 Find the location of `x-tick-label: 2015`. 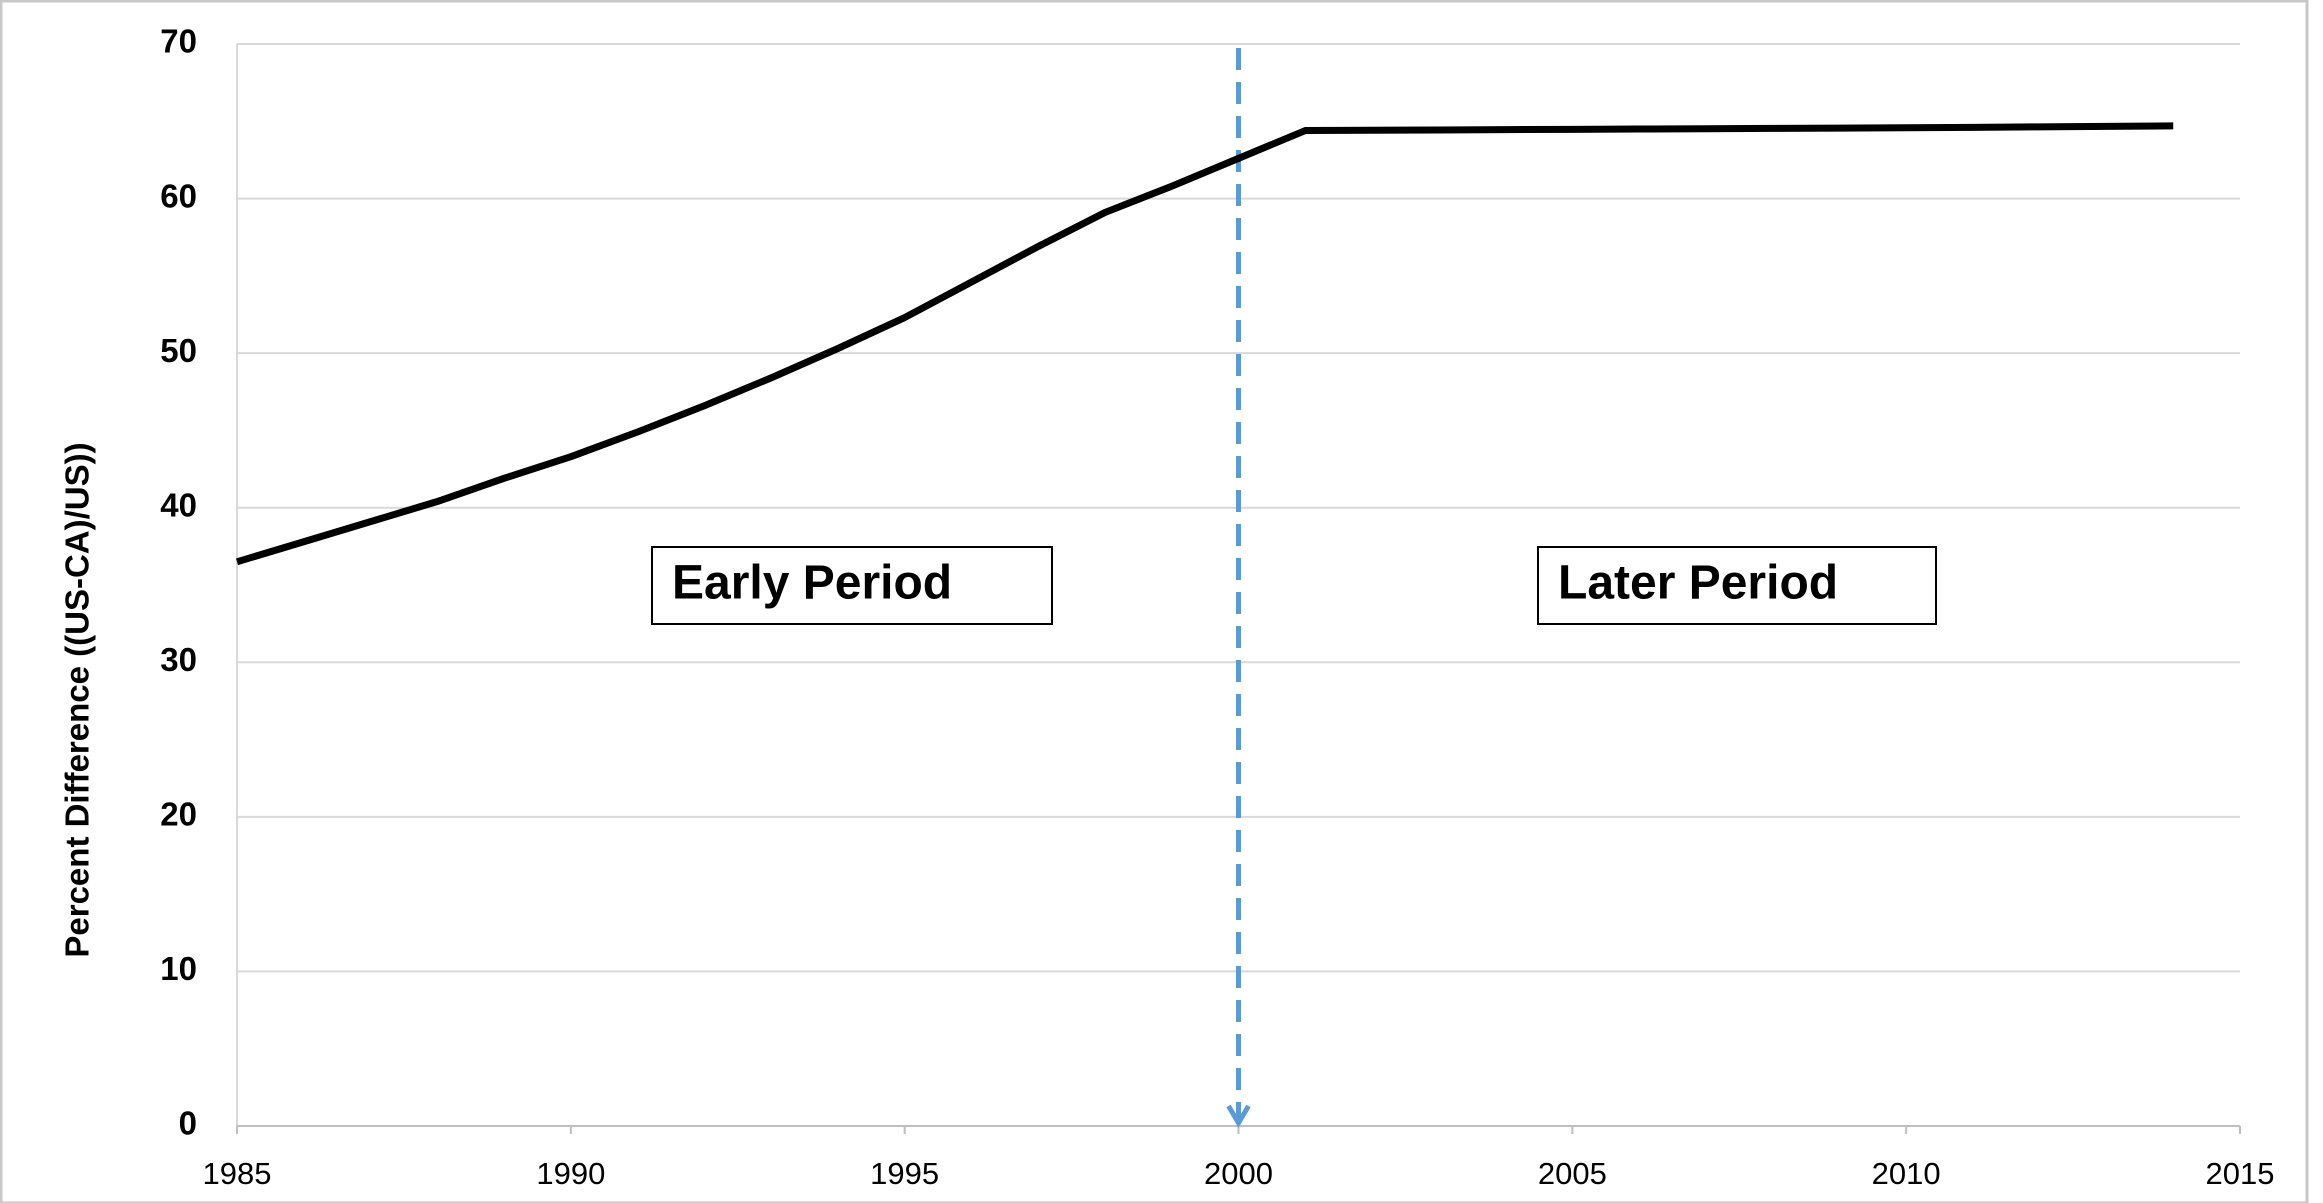

x-tick-label: 2015 is located at coordinates (2240, 1173).